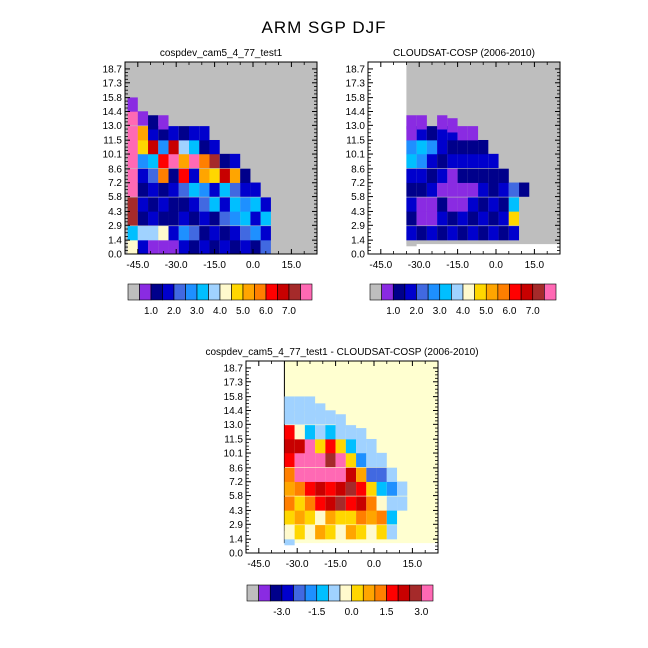 The height and width of the screenshot is (648, 648). What do you see at coordinates (233, 440) in the screenshot?
I see `y-tick-label: 11.5` at bounding box center [233, 440].